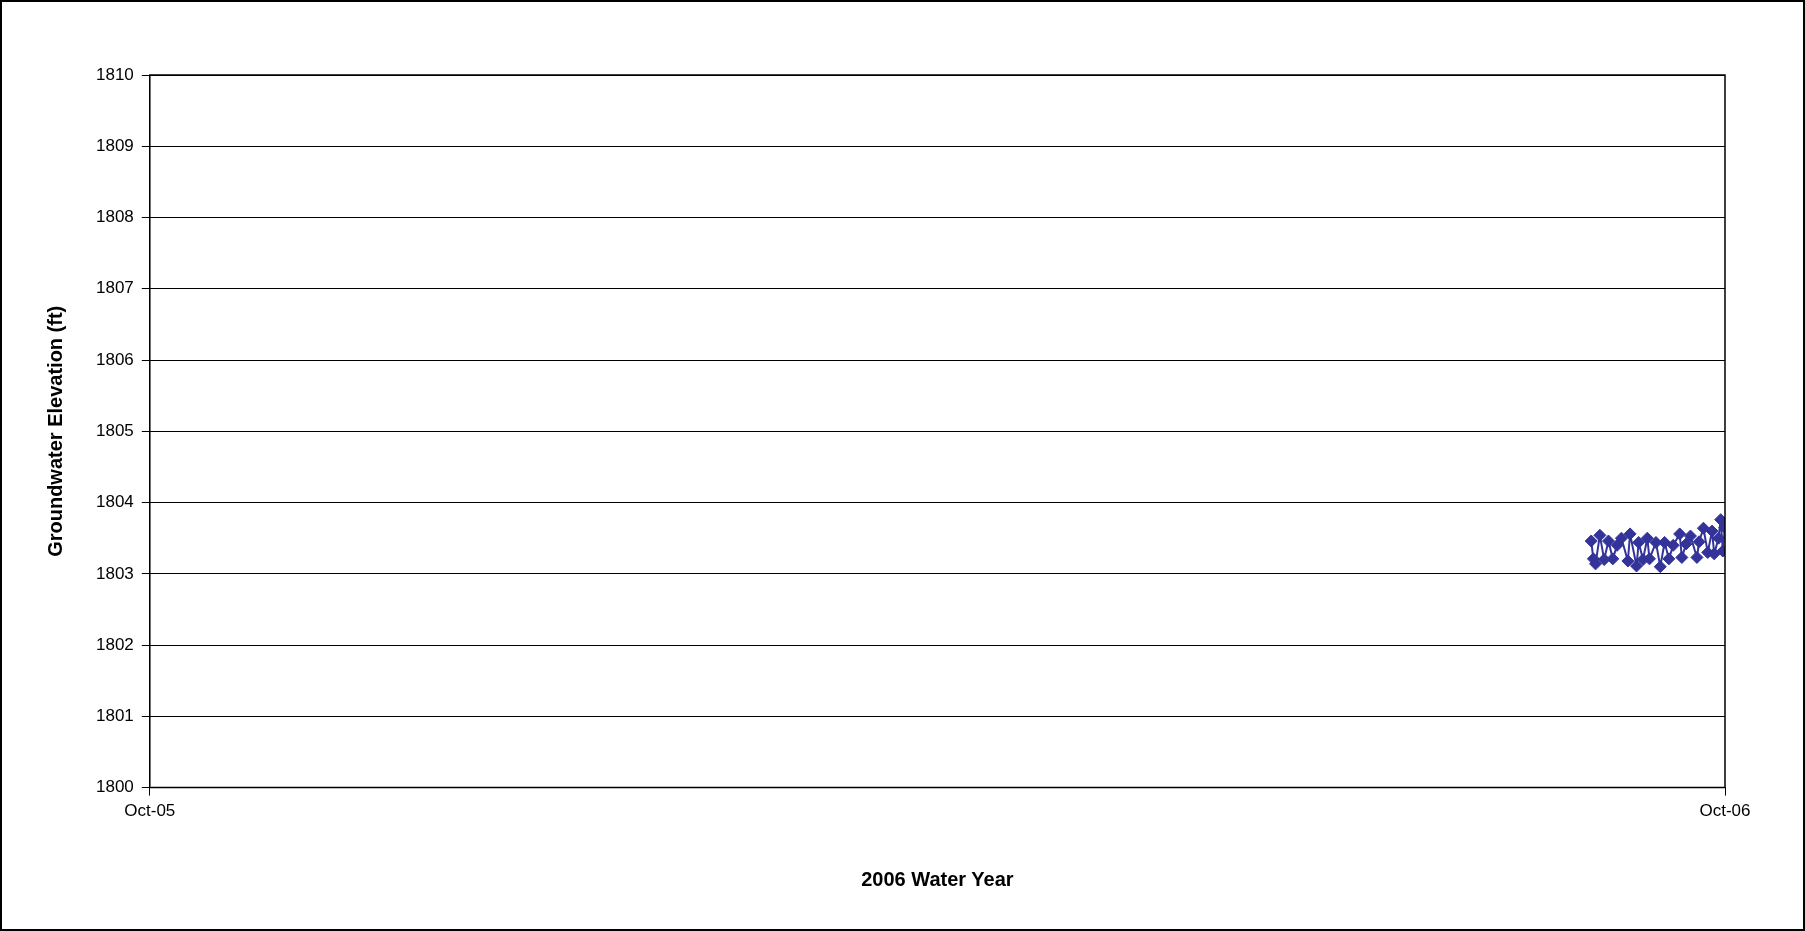 Image resolution: width=1805 pixels, height=931 pixels. What do you see at coordinates (114, 644) in the screenshot?
I see `y-tick-label: 1802` at bounding box center [114, 644].